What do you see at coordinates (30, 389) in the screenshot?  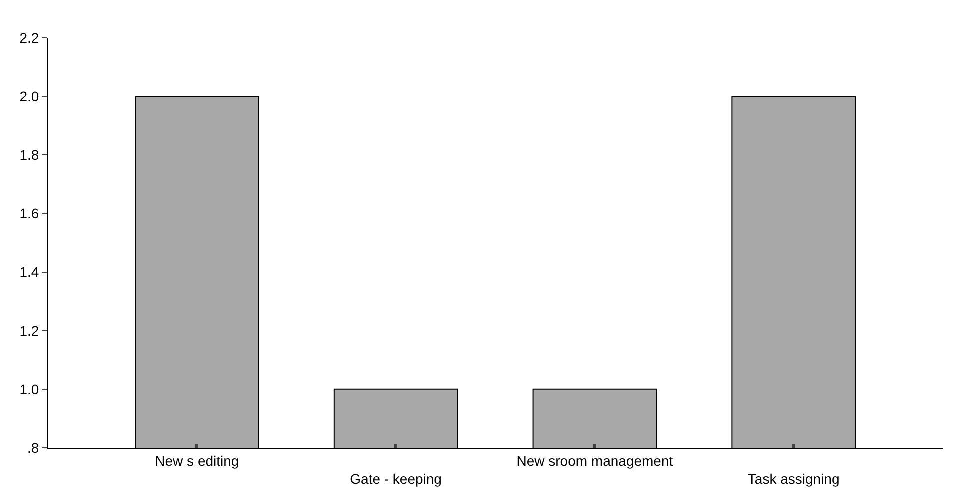 I see `y-tick-label: 1.0` at bounding box center [30, 389].